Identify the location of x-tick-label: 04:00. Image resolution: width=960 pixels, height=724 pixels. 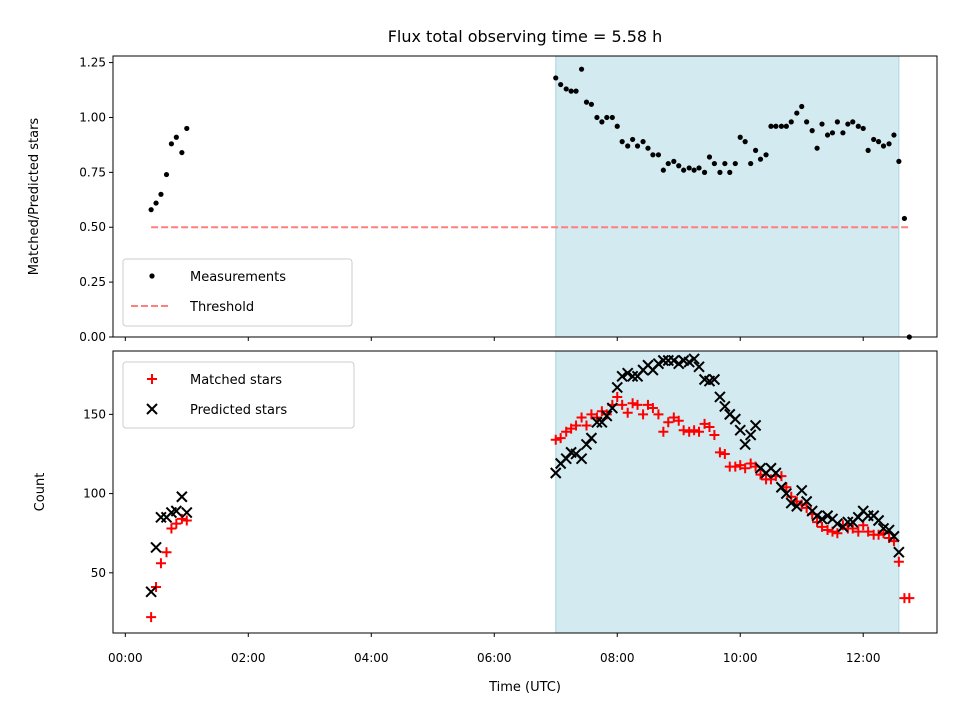
(371, 658).